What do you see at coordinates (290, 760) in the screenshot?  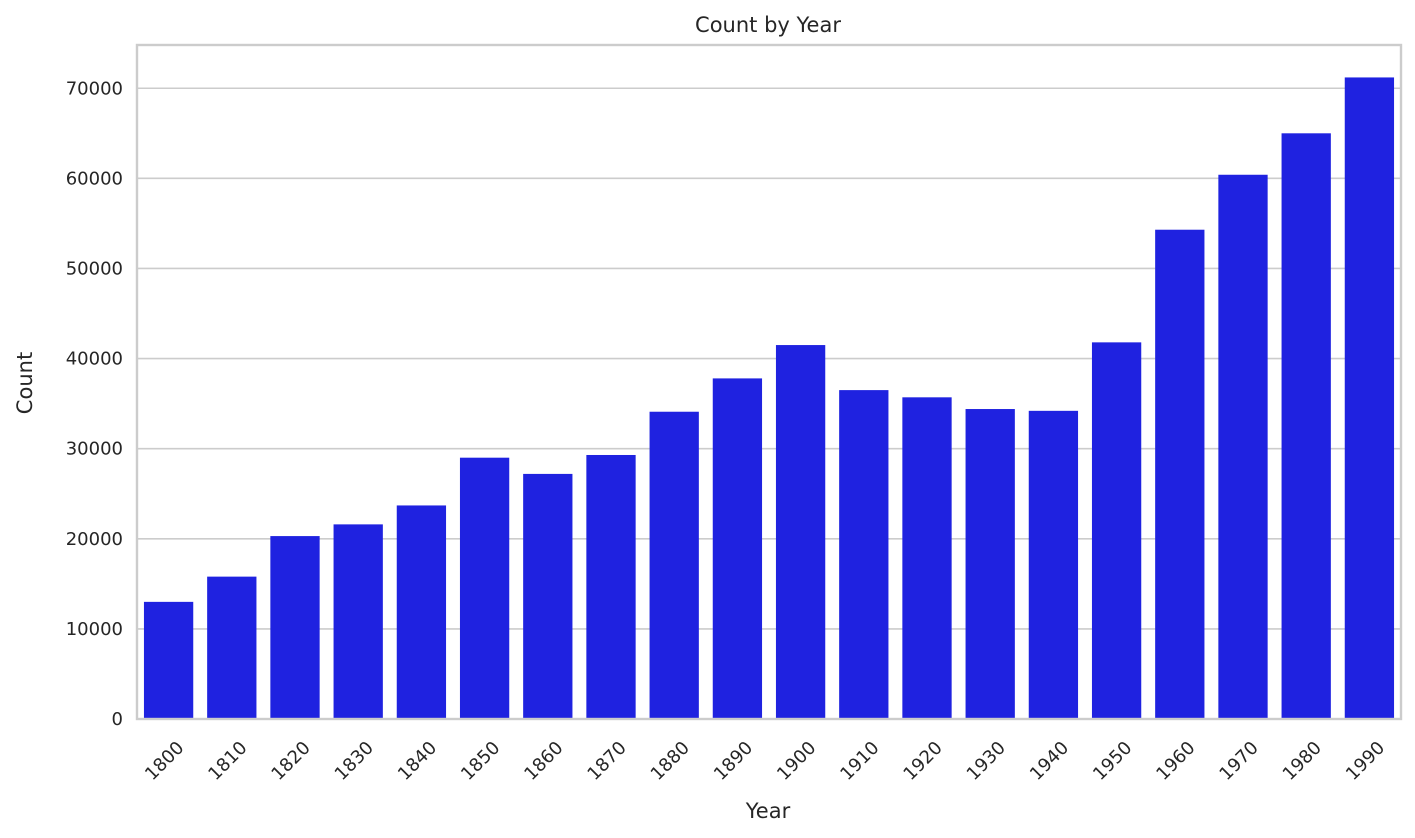 I see `x-tick-label: 1820` at bounding box center [290, 760].